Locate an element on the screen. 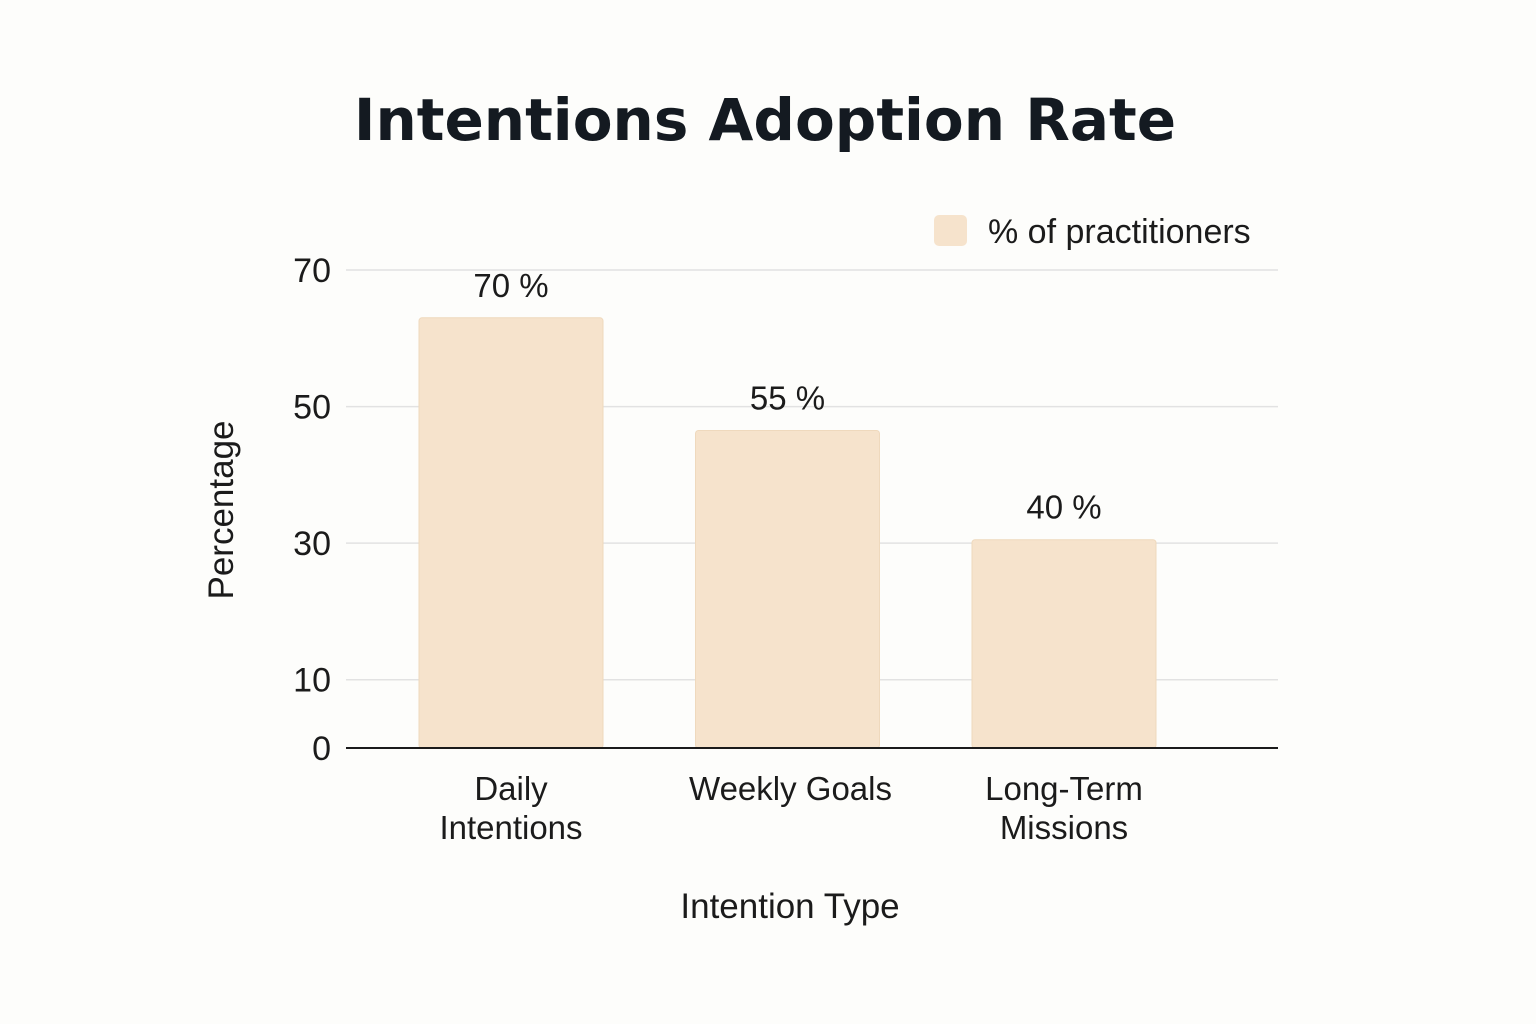 Image resolution: width=1536 pixels, height=1024 pixels. legend-swatch is located at coordinates (950, 230).